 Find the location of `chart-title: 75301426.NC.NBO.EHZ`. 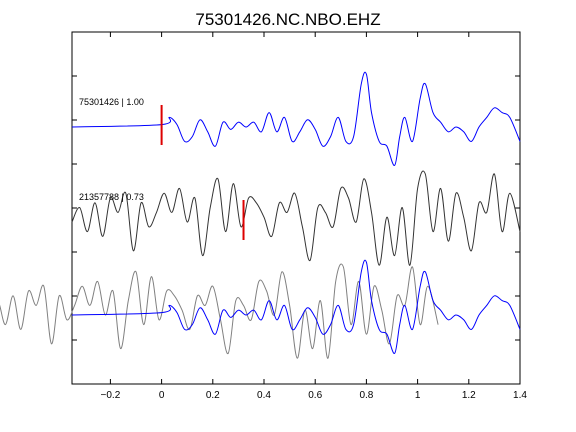

chart-title: 75301426.NC.NBO.EHZ is located at coordinates (287, 19).